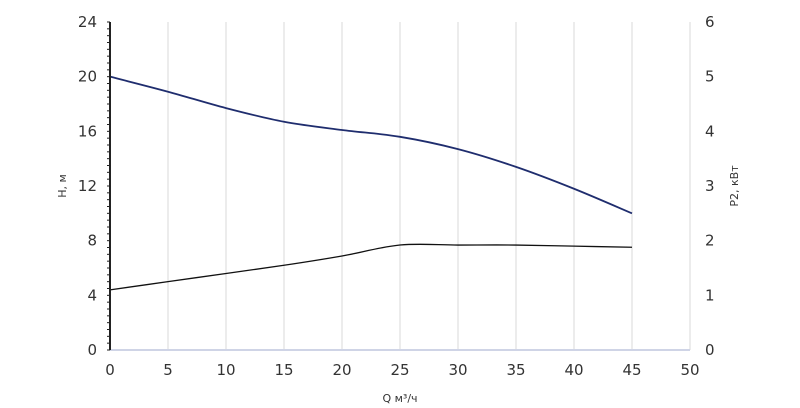 This screenshot has width=800, height=408. What do you see at coordinates (710, 350) in the screenshot?
I see `y-right-tick-label: 0` at bounding box center [710, 350].